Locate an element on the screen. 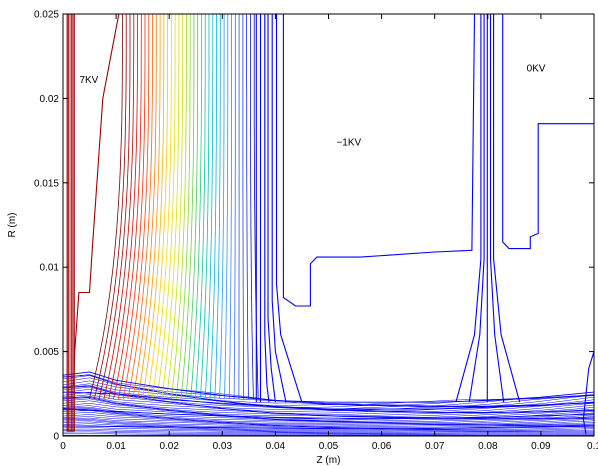 This screenshot has width=598, height=466. x-tick-label: 0.04 is located at coordinates (276, 446).